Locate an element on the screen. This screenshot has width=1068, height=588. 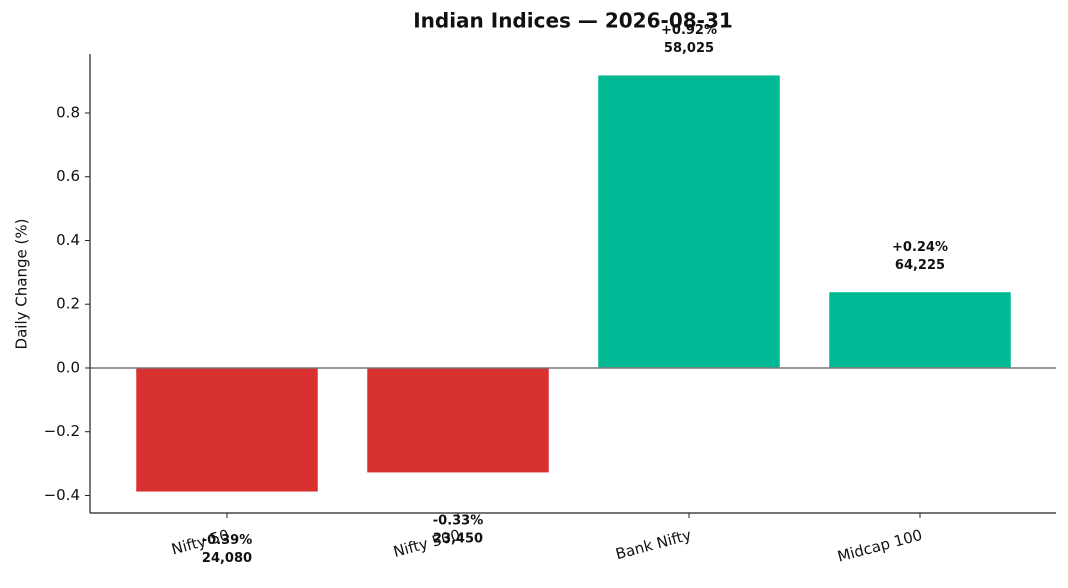
level-label: 23,450 is located at coordinates (458, 539).